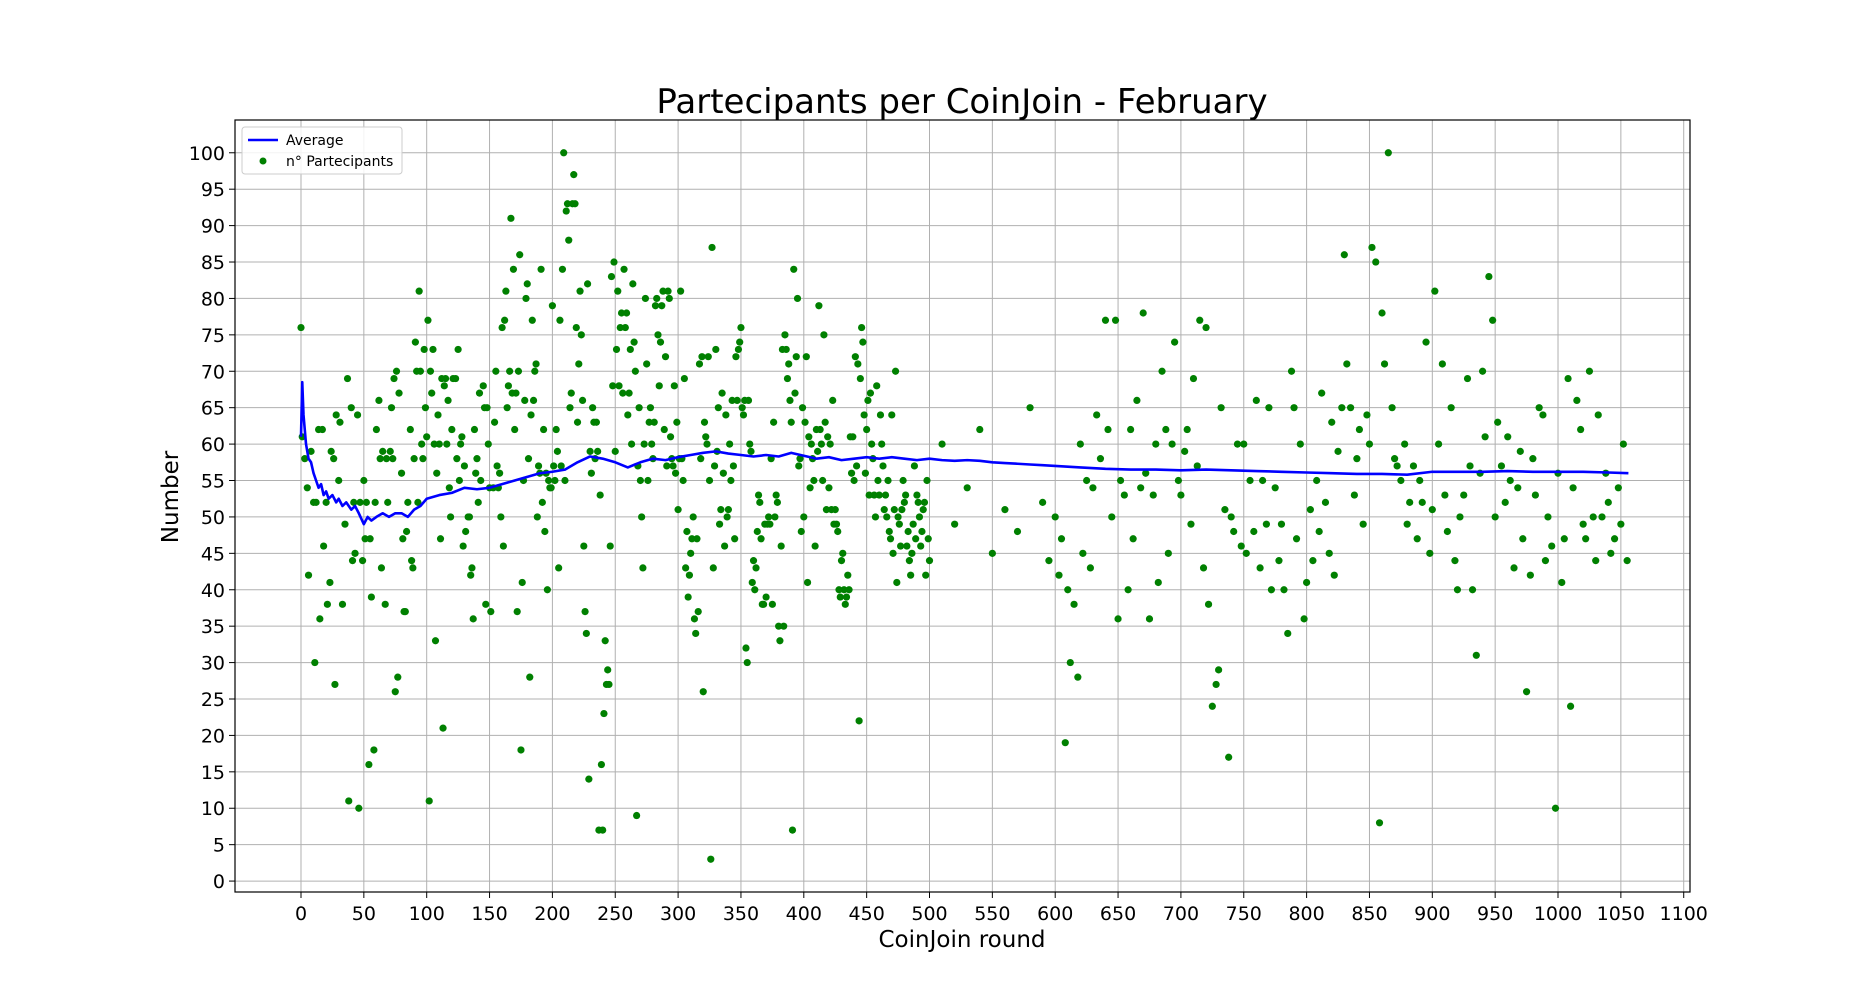 The image size is (1853, 991). Describe the element at coordinates (992, 914) in the screenshot. I see `x-tick-label: 550` at that location.